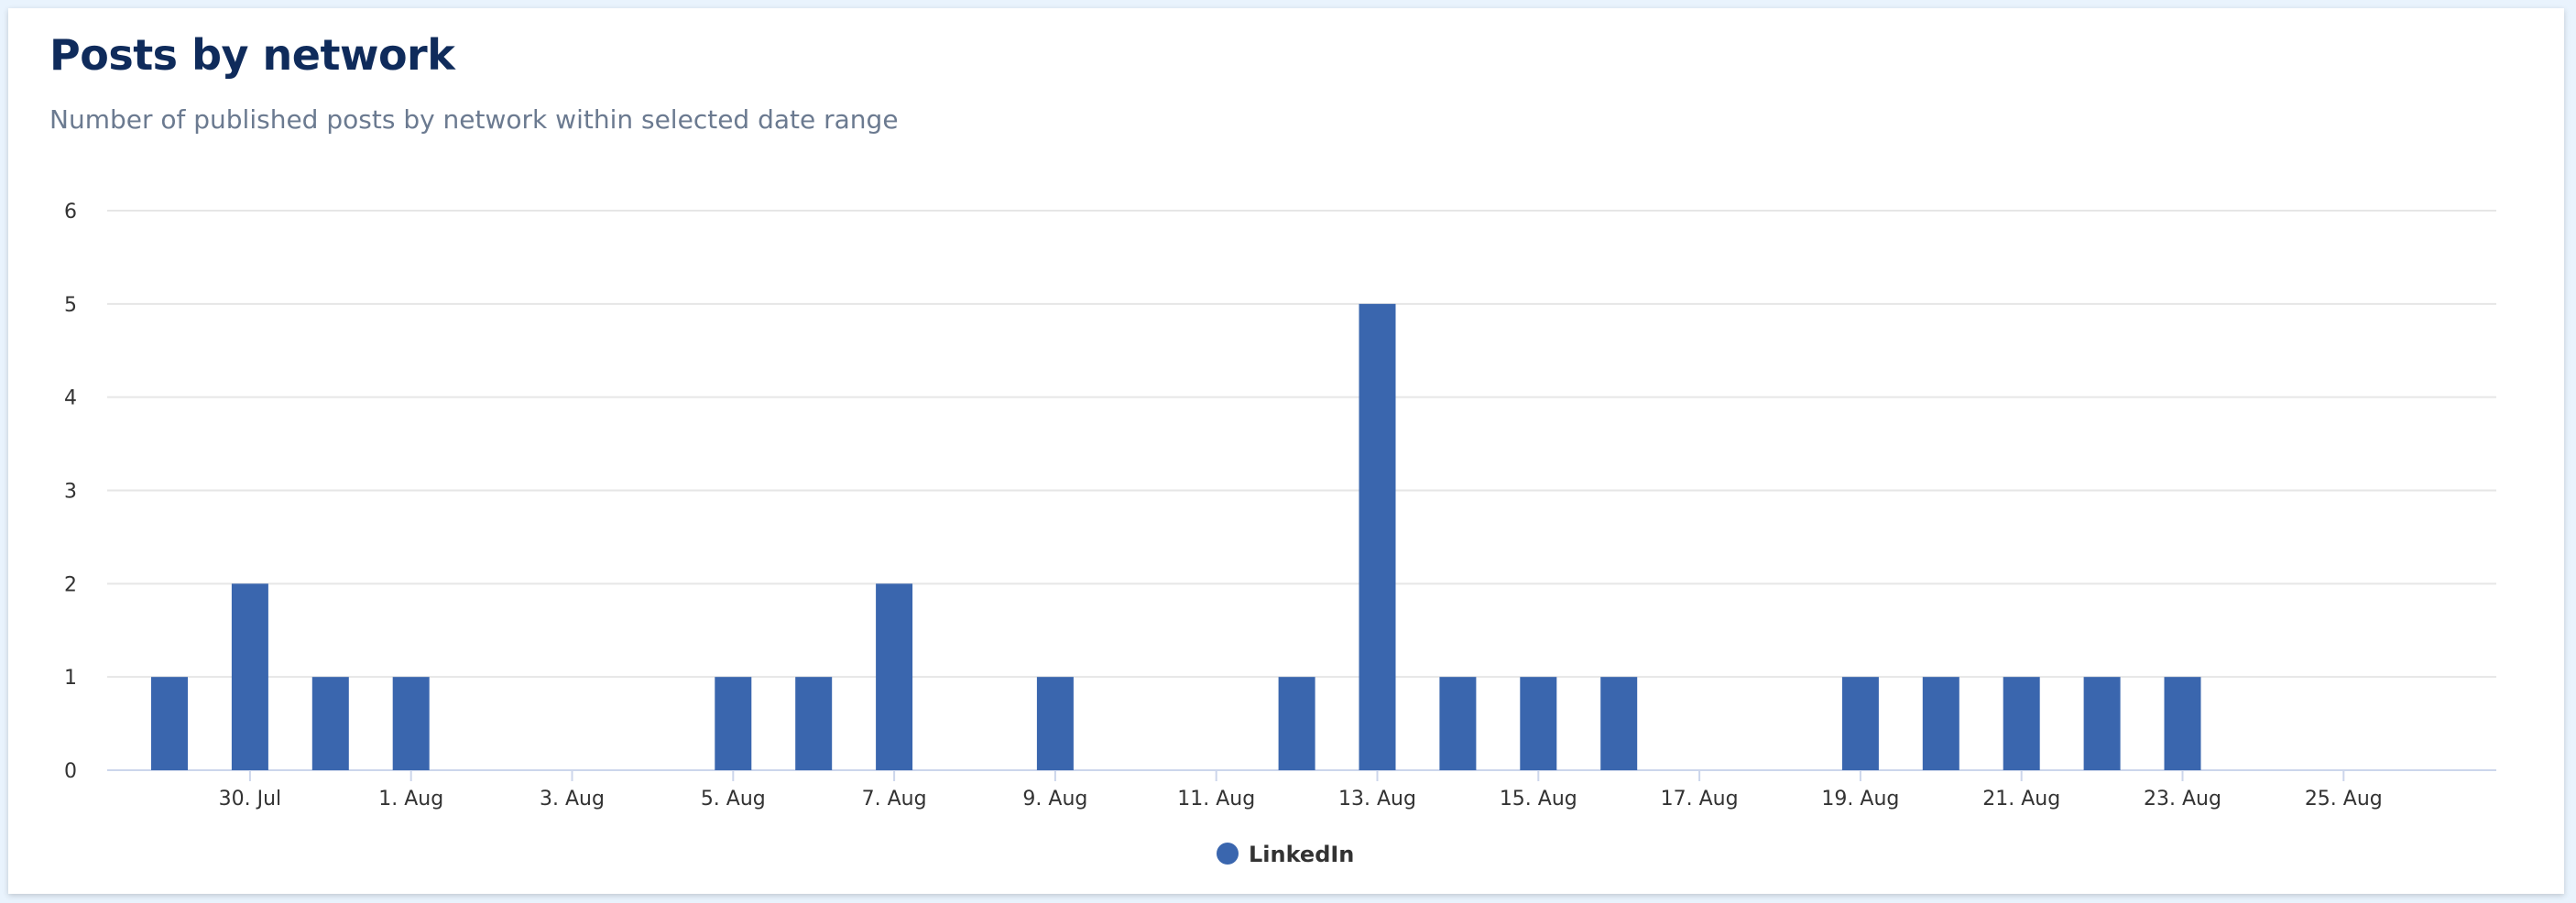  What do you see at coordinates (70, 584) in the screenshot?
I see `y-tick-label: 2` at bounding box center [70, 584].